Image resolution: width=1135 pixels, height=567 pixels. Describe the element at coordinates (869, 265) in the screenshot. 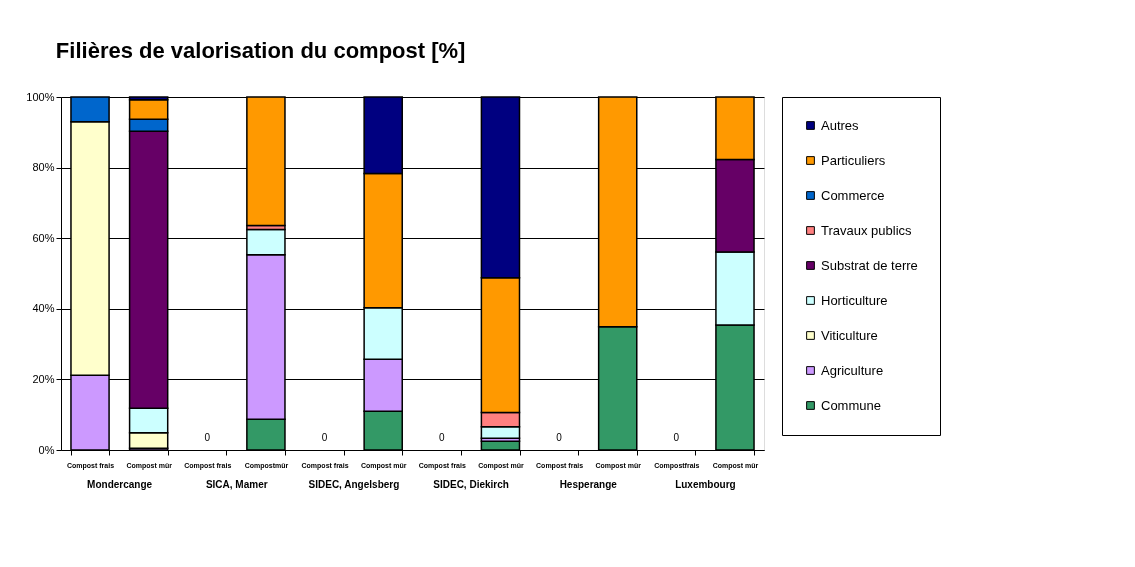

I see `legend-label: Substrat de terre` at that location.